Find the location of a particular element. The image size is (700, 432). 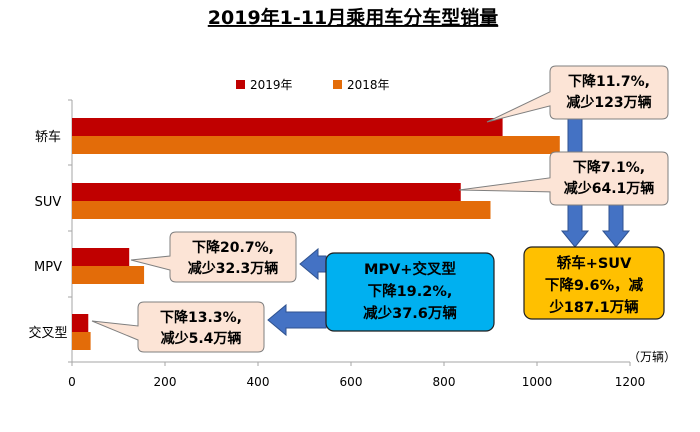

summary-text-MPV+交叉型: 下降19.2%, is located at coordinates (410, 291).